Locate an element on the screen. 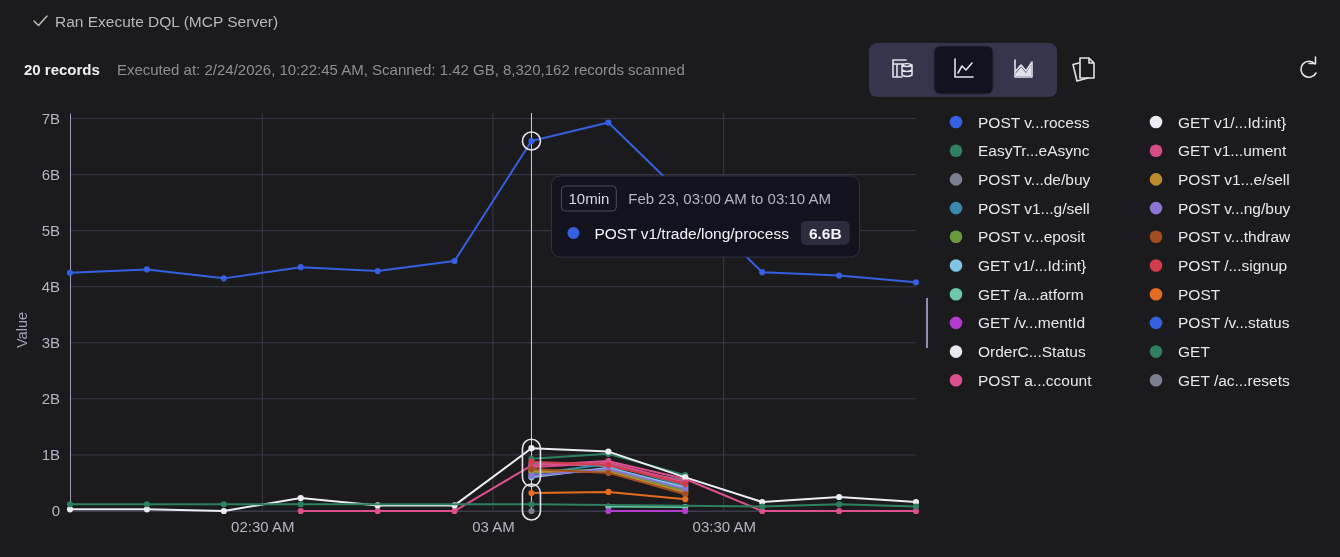 This screenshot has width=1340, height=557. chart-title: Ran Execute DQL (MCP Server) is located at coordinates (167, 21).